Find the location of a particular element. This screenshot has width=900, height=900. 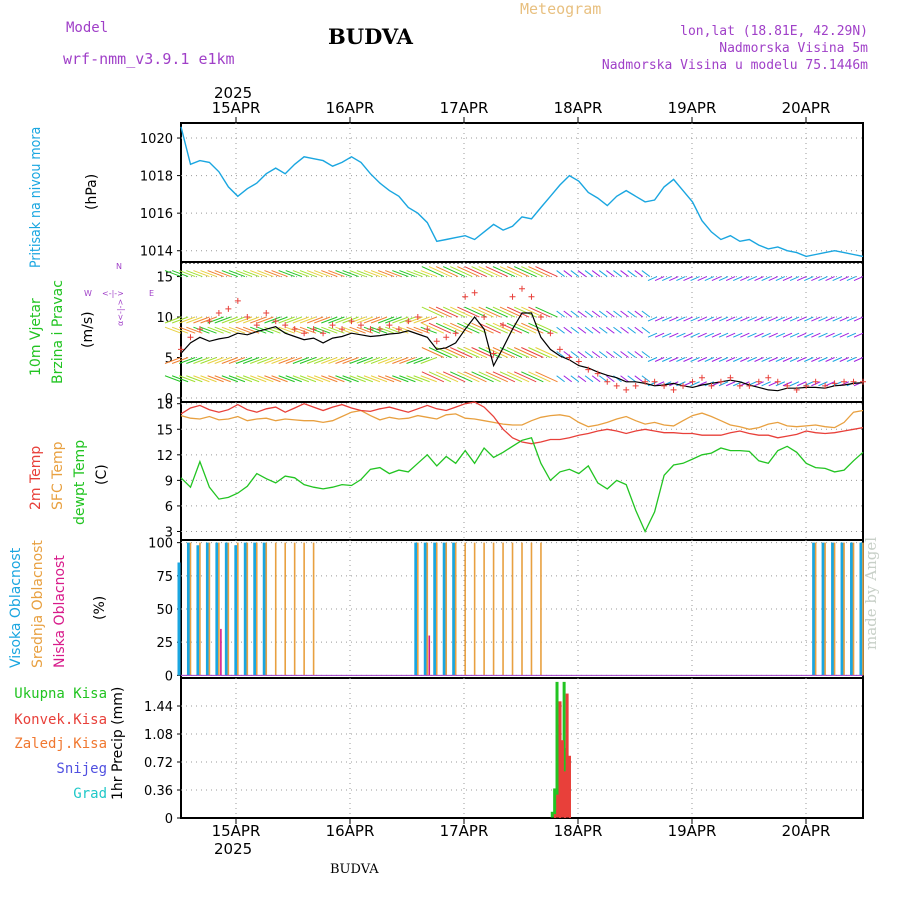

temp2m-line is located at coordinates (522, 423).